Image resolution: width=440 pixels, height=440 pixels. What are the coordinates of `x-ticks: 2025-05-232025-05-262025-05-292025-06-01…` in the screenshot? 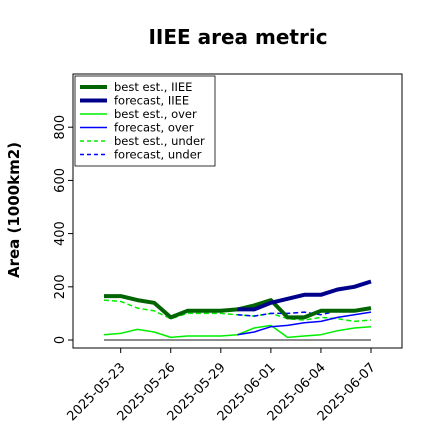 It's located at (221, 386).